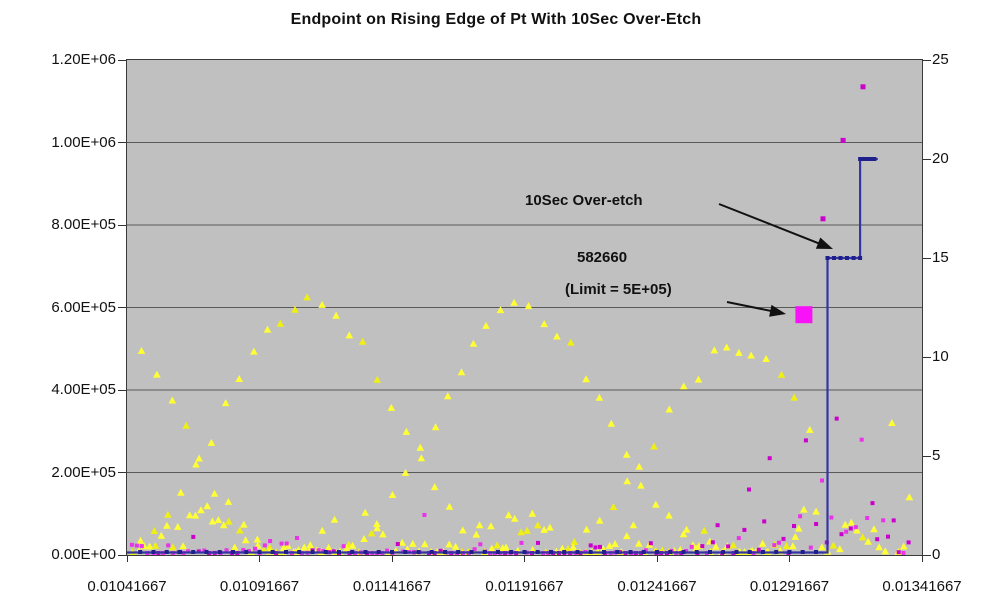 The image size is (992, 615). I want to click on y-right-tick-label: 5, so click(936, 455).